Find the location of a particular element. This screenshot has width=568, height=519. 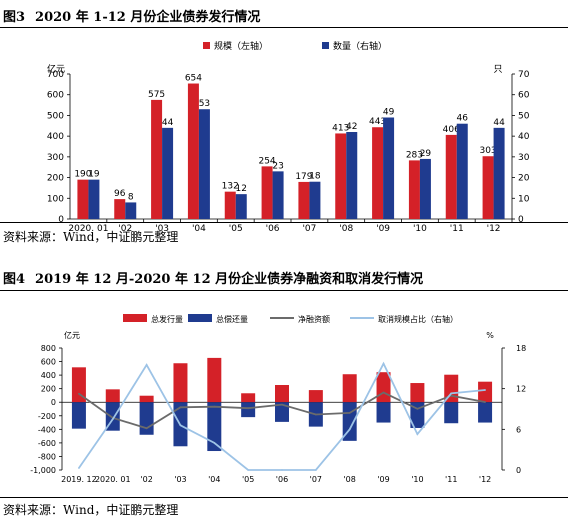

figure1-source: 资料来源：Wind，中证鹏元整理 is located at coordinates (91, 237).